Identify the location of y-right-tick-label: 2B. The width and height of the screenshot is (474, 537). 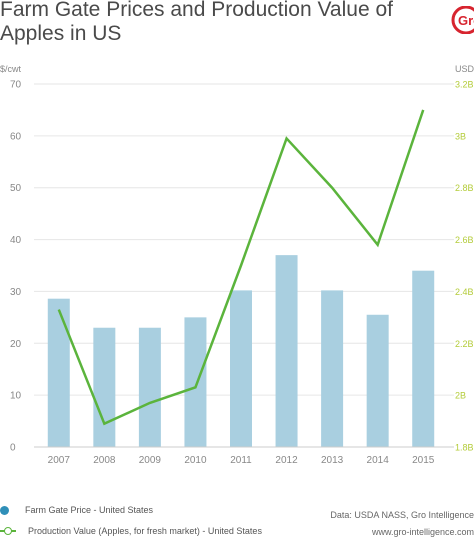
(460, 396).